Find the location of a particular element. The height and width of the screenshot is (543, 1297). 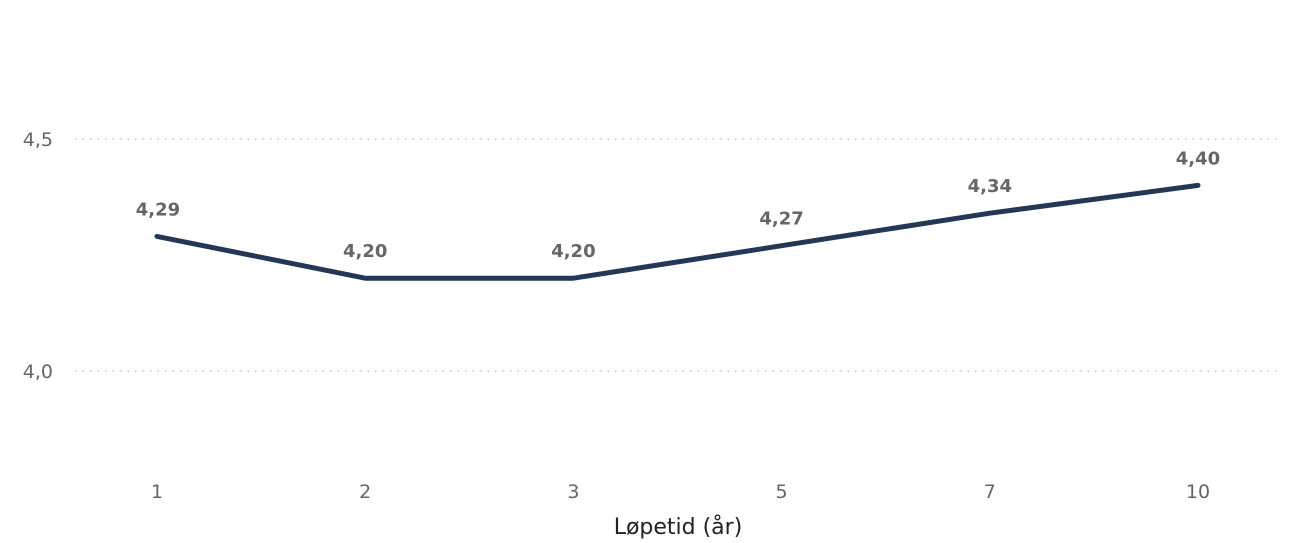

x-axis-ticks: 1 2 3 5 7 10 is located at coordinates (680, 492).